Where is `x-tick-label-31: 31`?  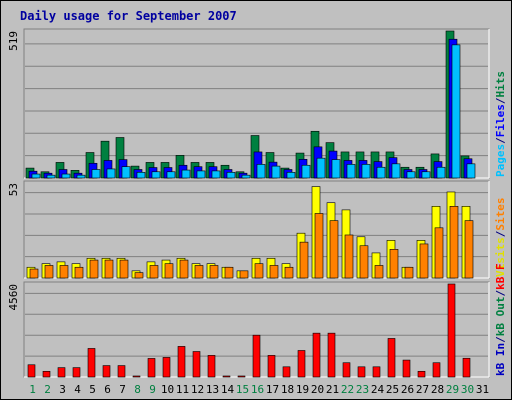
x-tick-label-31: 31 is located at coordinates (482, 389).